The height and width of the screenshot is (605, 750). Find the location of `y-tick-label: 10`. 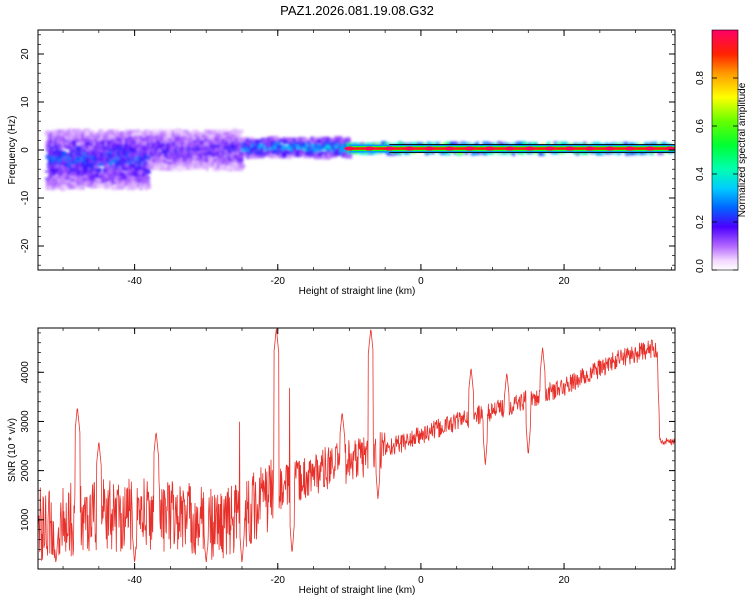

y-tick-label: 10 is located at coordinates (25, 102).